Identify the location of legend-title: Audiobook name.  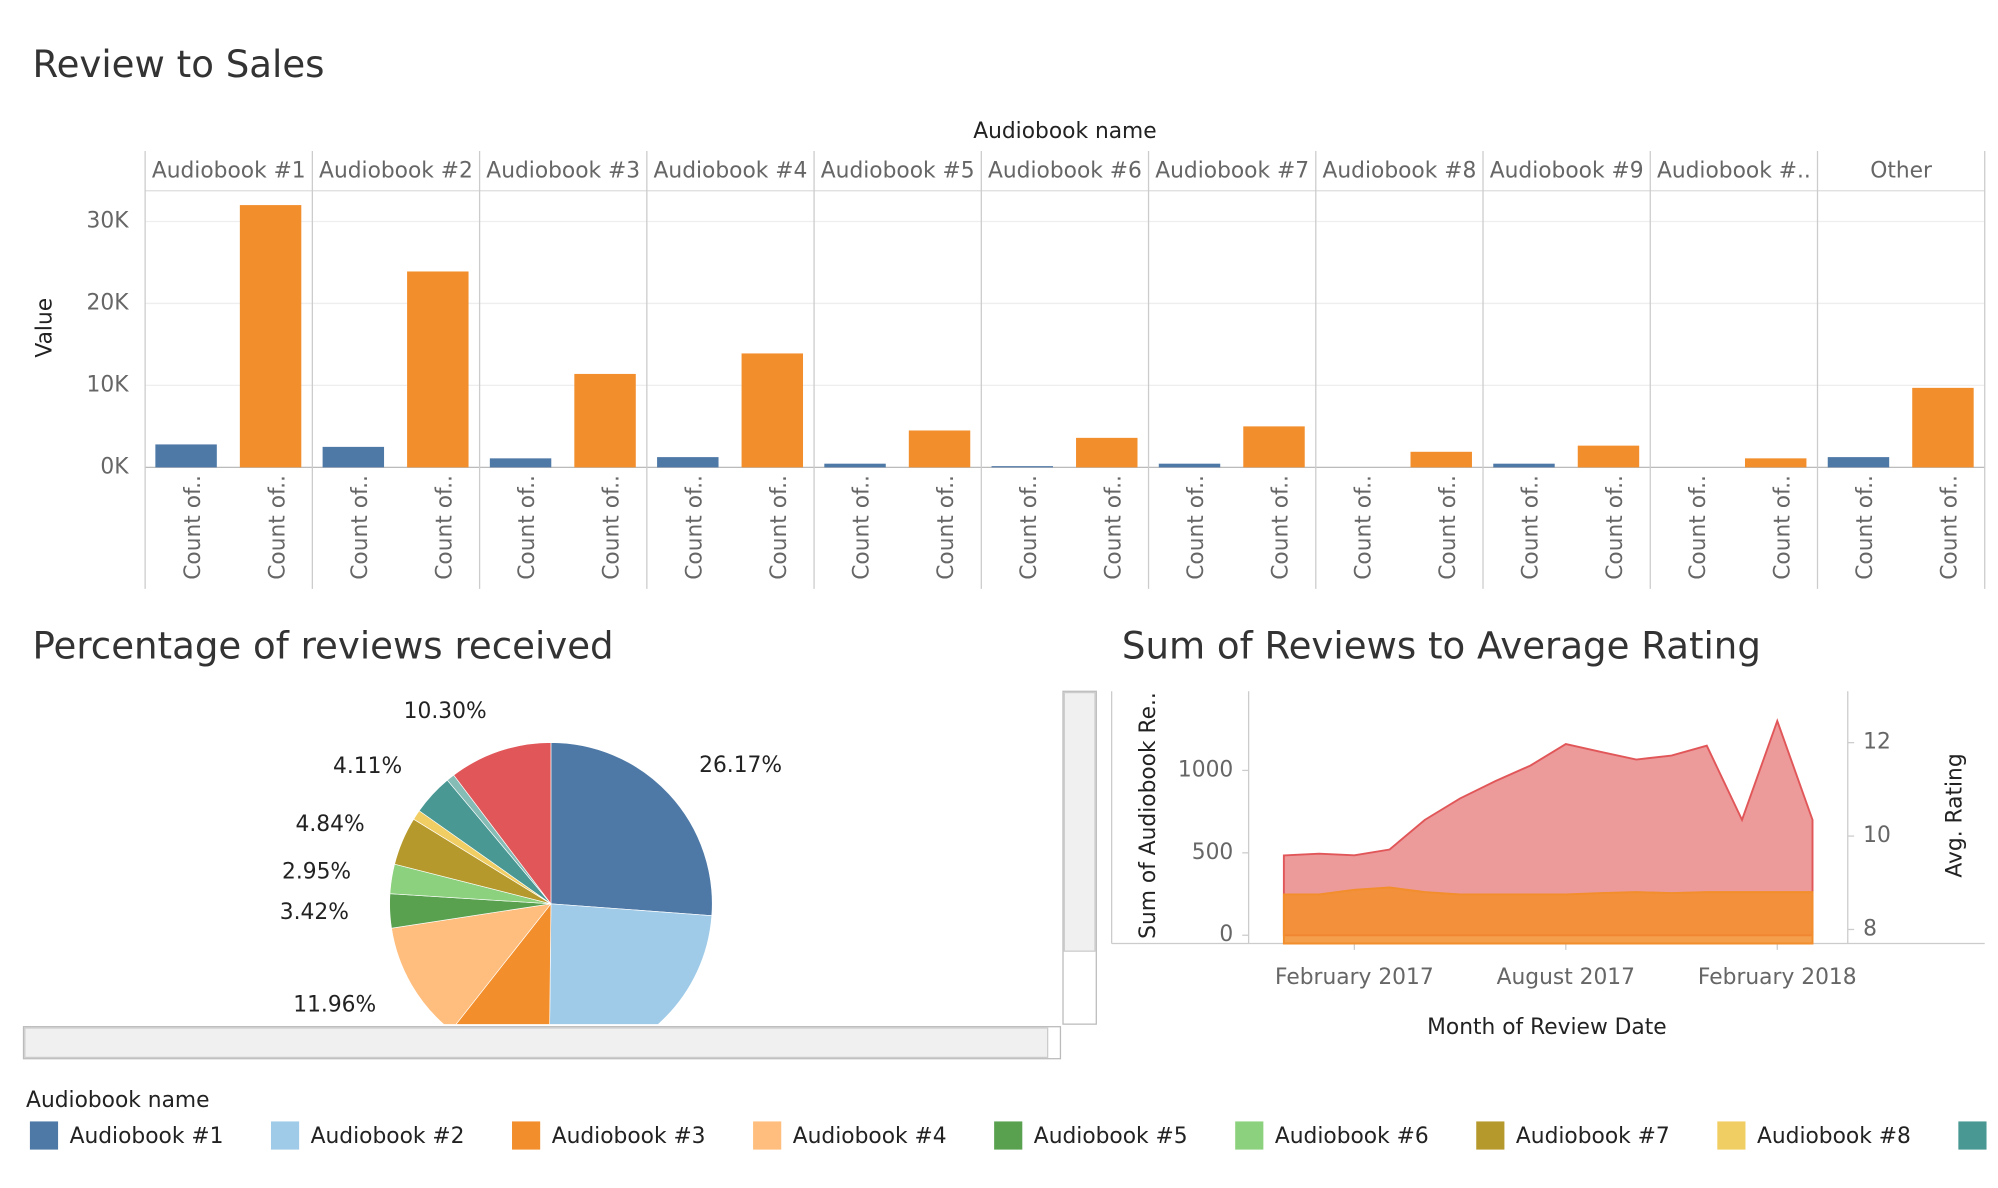
(117, 1100).